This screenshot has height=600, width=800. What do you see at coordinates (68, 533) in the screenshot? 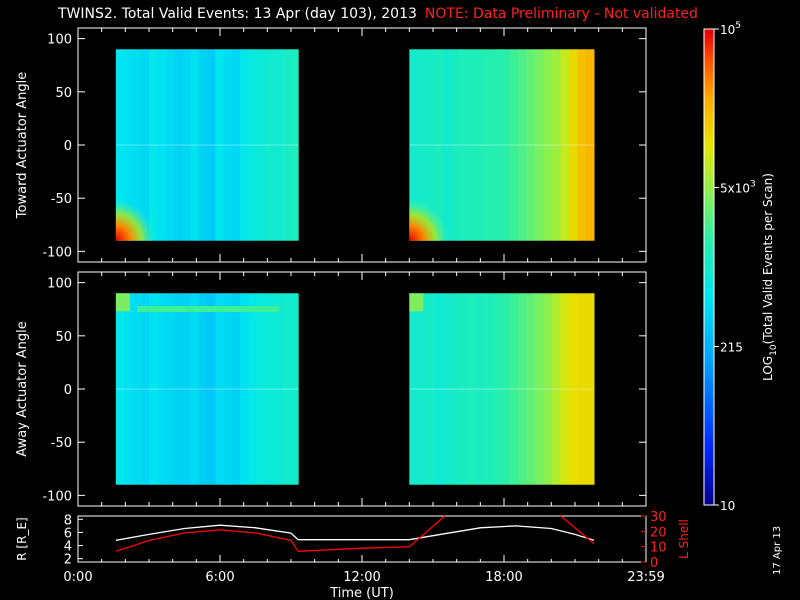
I see `orbit-ytick-label-l-6: 6` at bounding box center [68, 533].